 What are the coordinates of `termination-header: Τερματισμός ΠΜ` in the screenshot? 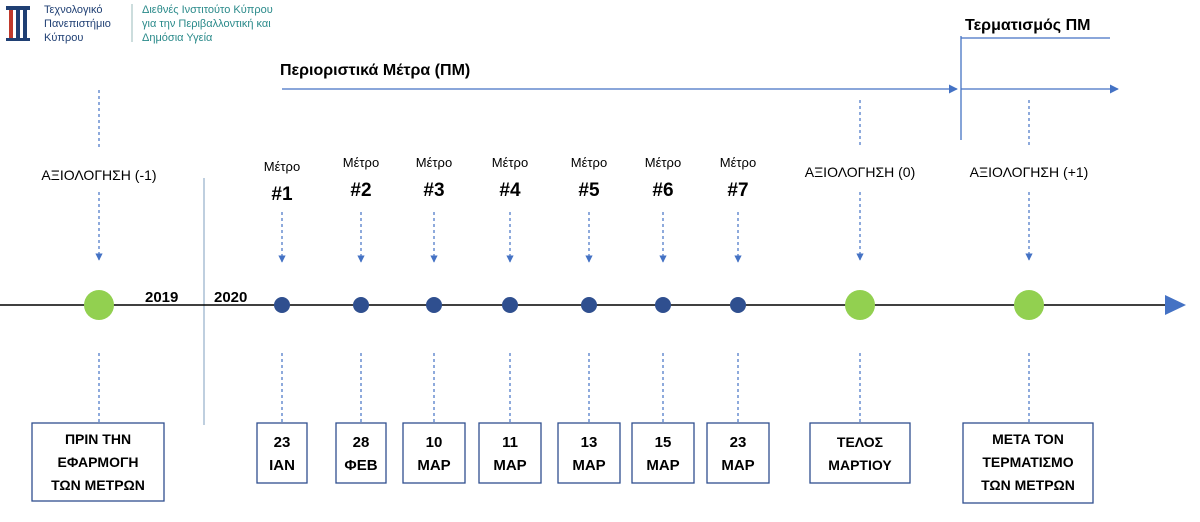 It's located at (1027, 25).